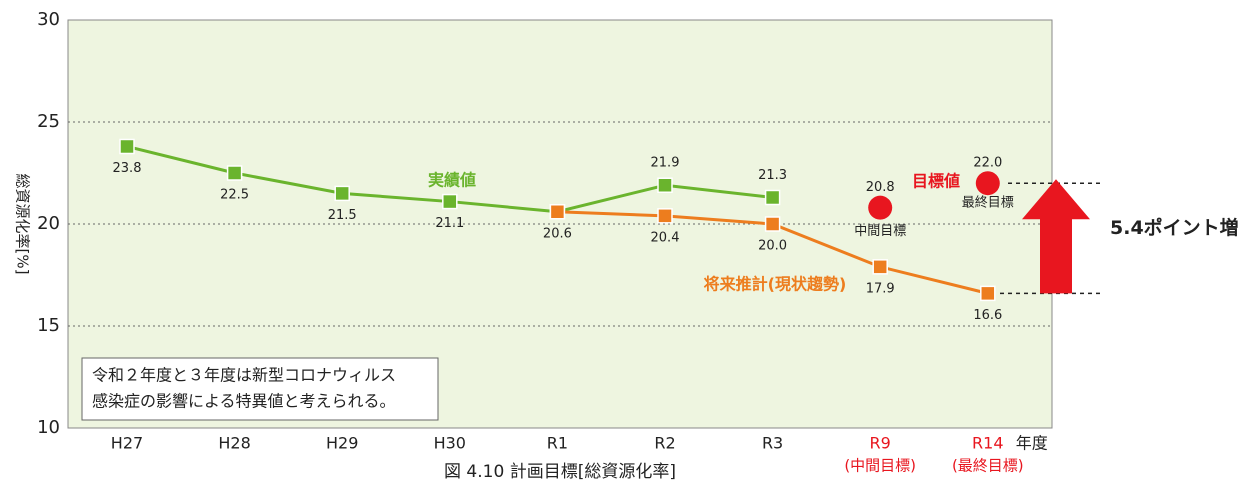 The height and width of the screenshot is (491, 1240). Describe the element at coordinates (1056, 236) in the screenshot. I see `increase-arrow` at that location.